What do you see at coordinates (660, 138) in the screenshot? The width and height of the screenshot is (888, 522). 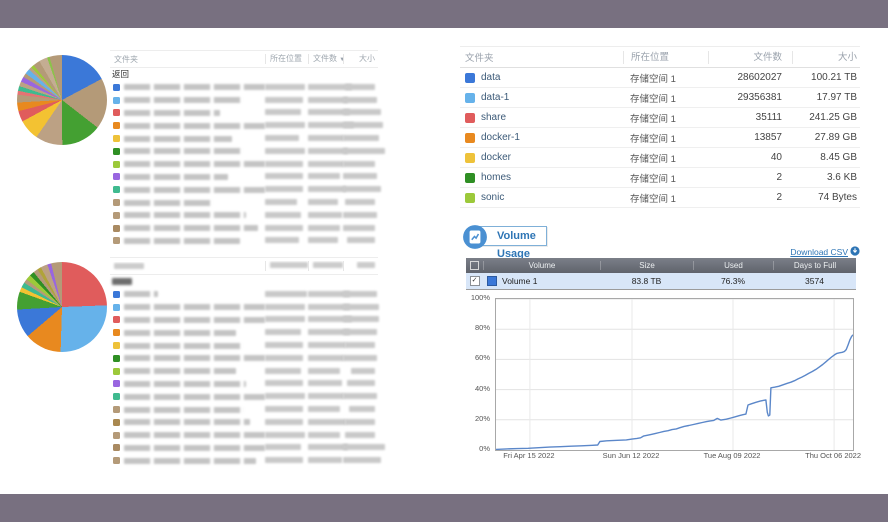 I see `table-row: docker-1 存储空间 1 13857 27.89 GB` at bounding box center [660, 138].